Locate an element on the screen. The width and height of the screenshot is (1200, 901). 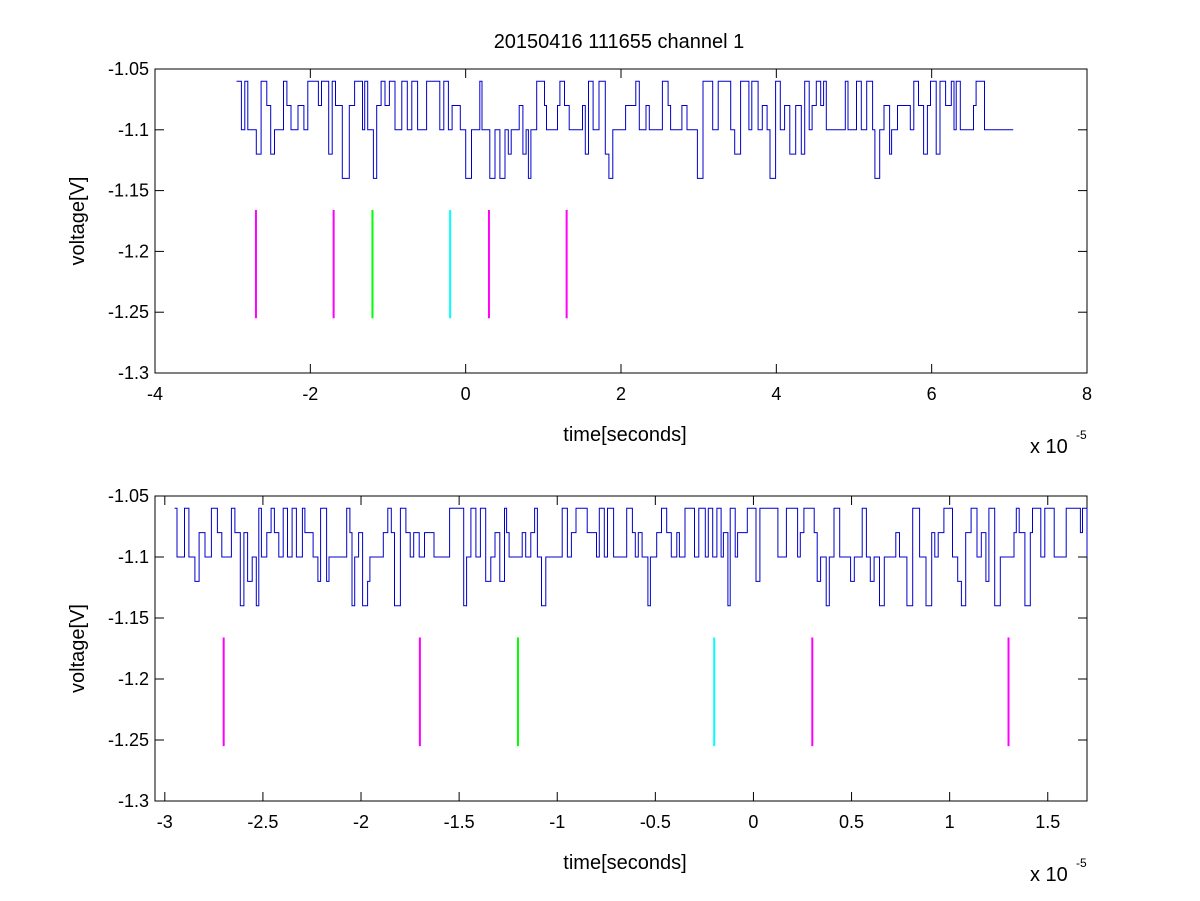
figure-title: 20150416 111655 channel 1 is located at coordinates (619, 42).